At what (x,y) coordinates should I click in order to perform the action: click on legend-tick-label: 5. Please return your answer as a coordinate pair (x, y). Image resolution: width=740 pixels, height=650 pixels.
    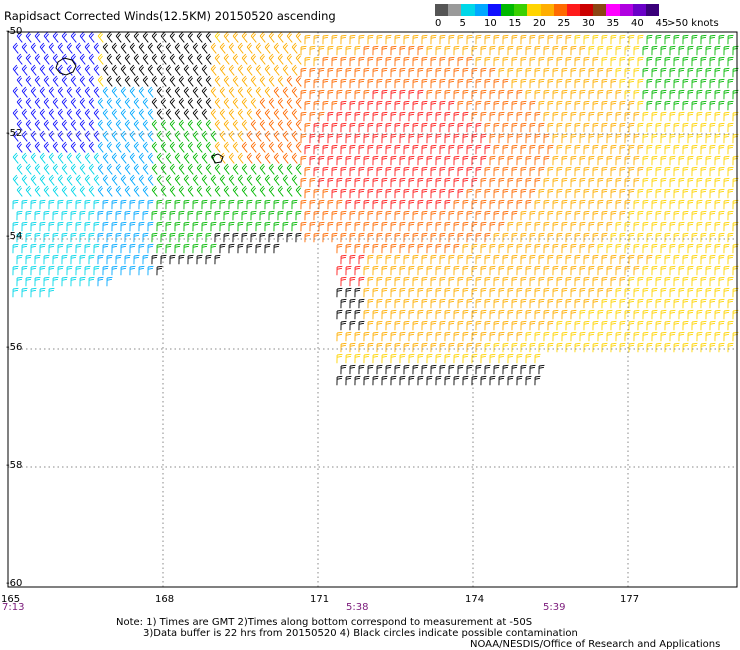
    Looking at the image, I should click on (462, 23).